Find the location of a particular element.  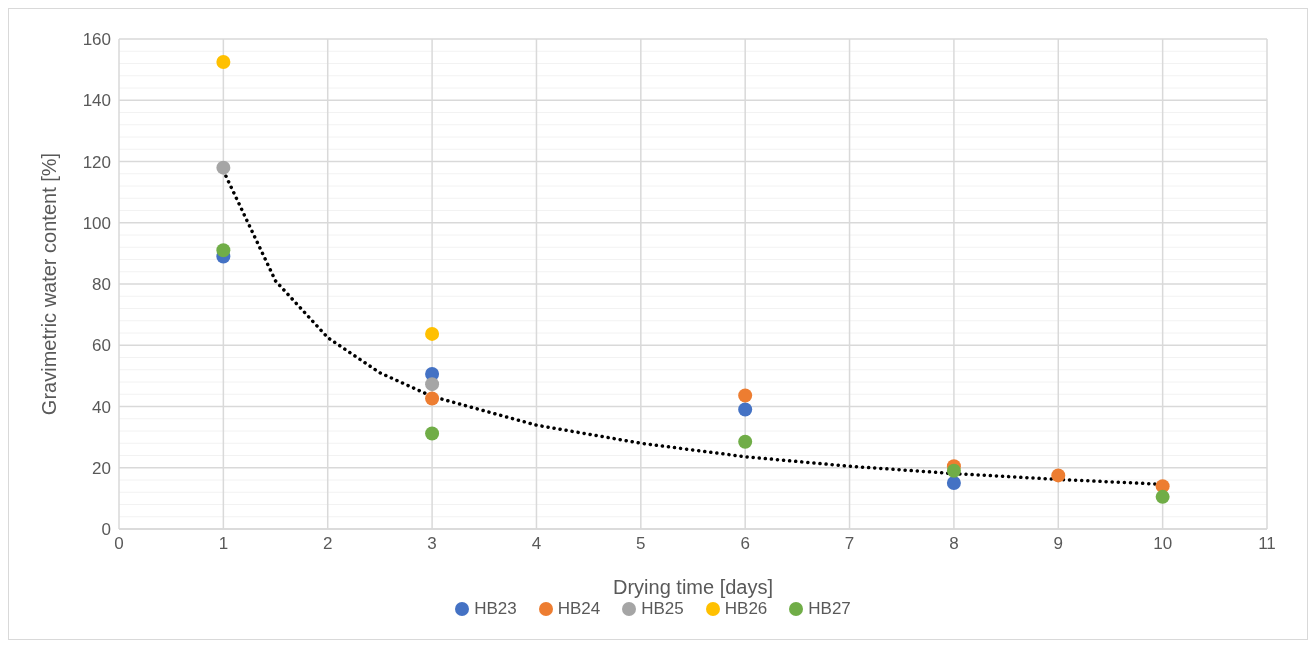

x-tick-label: 10 is located at coordinates (1163, 544).